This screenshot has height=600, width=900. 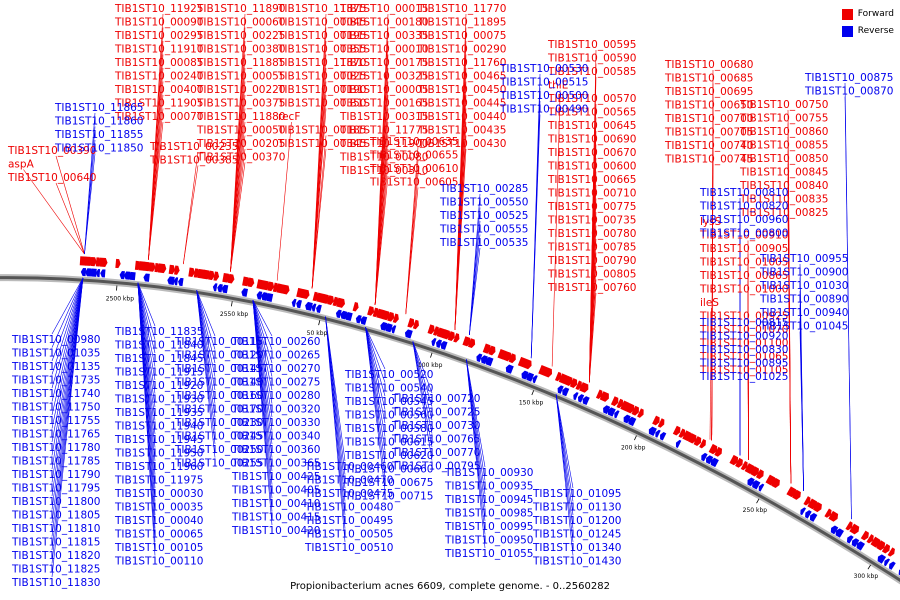 What do you see at coordinates (56, 475) in the screenshot?
I see `reverse-gene-label: TIB1ST10_11790` at bounding box center [56, 475].